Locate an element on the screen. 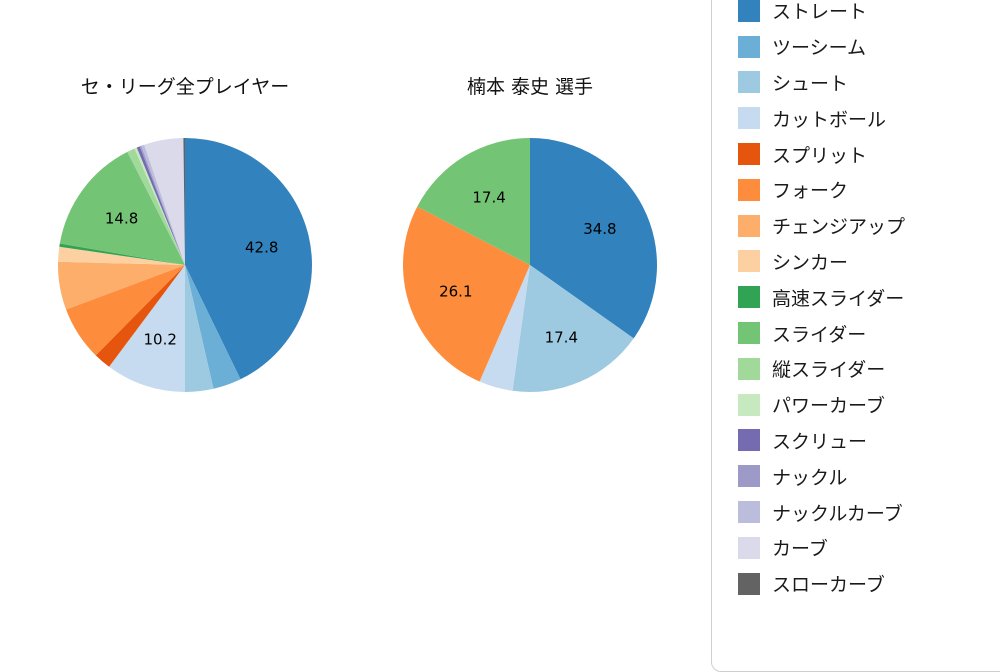 The width and height of the screenshot is (1000, 672). pie-value-label: 42.8 is located at coordinates (261, 247).